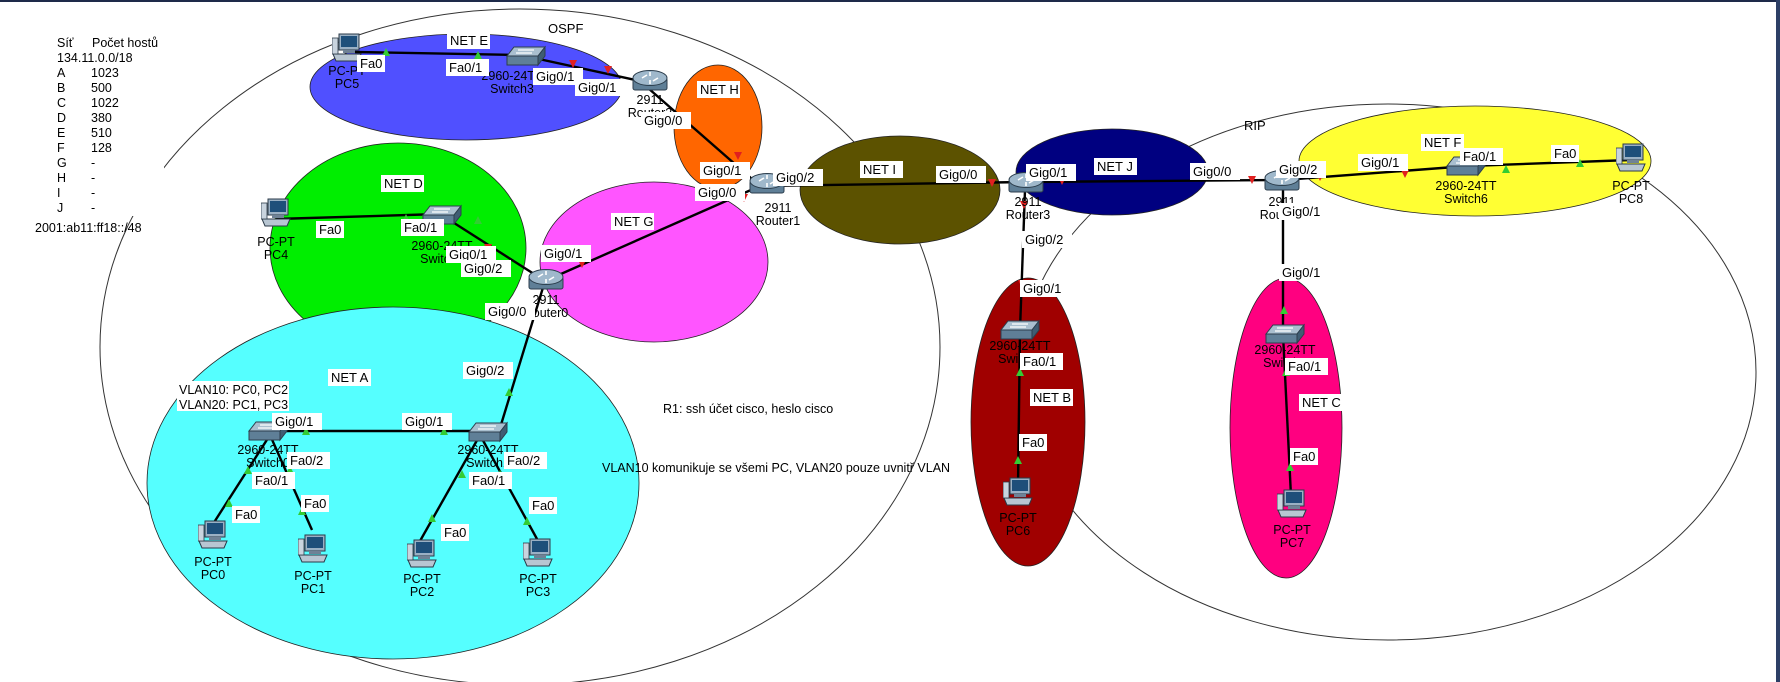 The width and height of the screenshot is (1780, 682). Describe the element at coordinates (105, 73) in the screenshot. I see `subnet-table-row-hosts: 1023` at that location.